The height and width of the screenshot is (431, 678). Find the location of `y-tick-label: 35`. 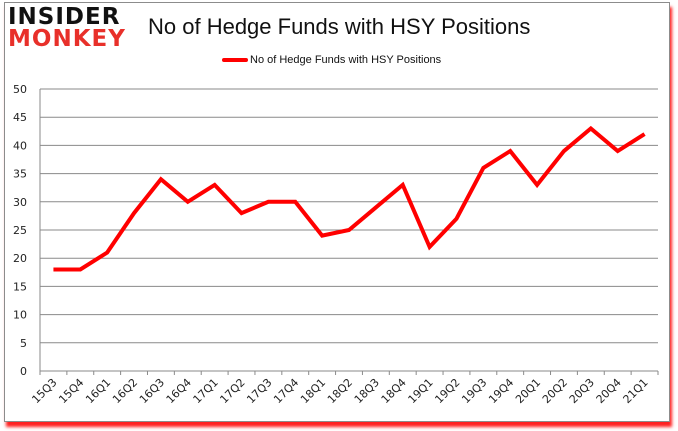

y-tick-label: 35 is located at coordinates (20, 174).